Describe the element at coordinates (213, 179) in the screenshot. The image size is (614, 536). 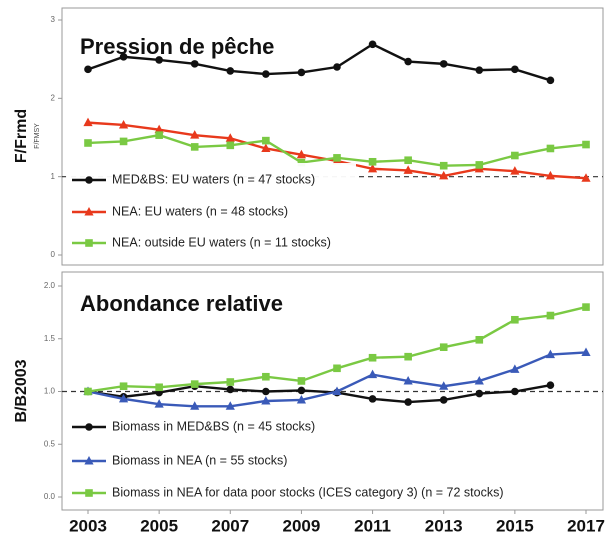
I see `legend-label: MED&BS: EU waters (n = 47 stocks)` at that location.